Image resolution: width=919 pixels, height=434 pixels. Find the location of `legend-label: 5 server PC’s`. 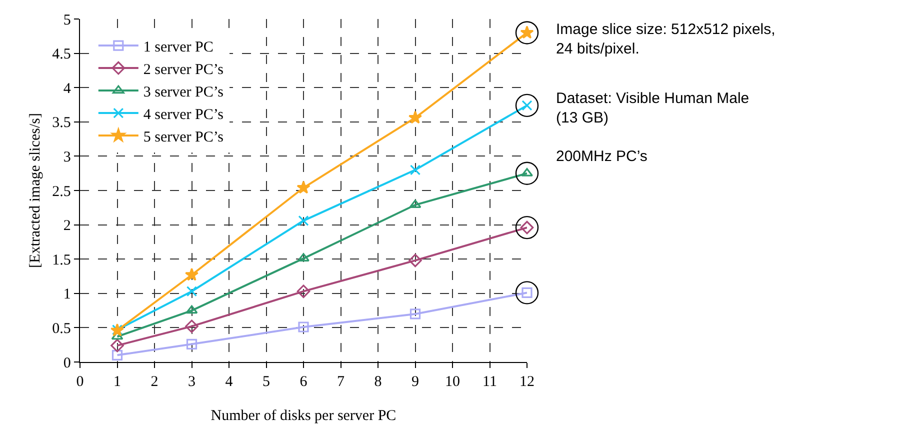

legend-label: 5 server PC’s is located at coordinates (183, 137).